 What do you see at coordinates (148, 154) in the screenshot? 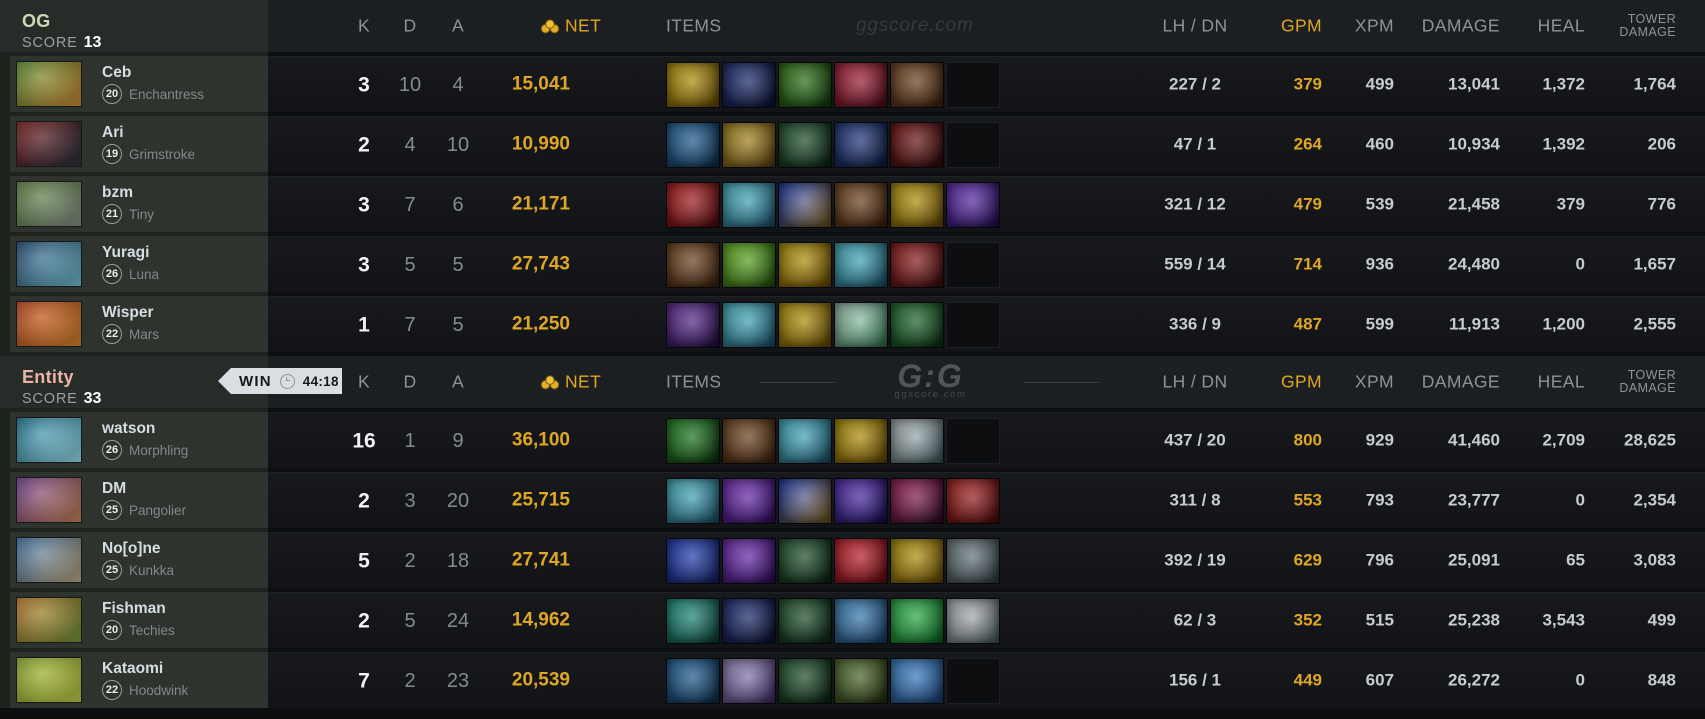
I see `player-meta: 19 Grimstroke` at bounding box center [148, 154].